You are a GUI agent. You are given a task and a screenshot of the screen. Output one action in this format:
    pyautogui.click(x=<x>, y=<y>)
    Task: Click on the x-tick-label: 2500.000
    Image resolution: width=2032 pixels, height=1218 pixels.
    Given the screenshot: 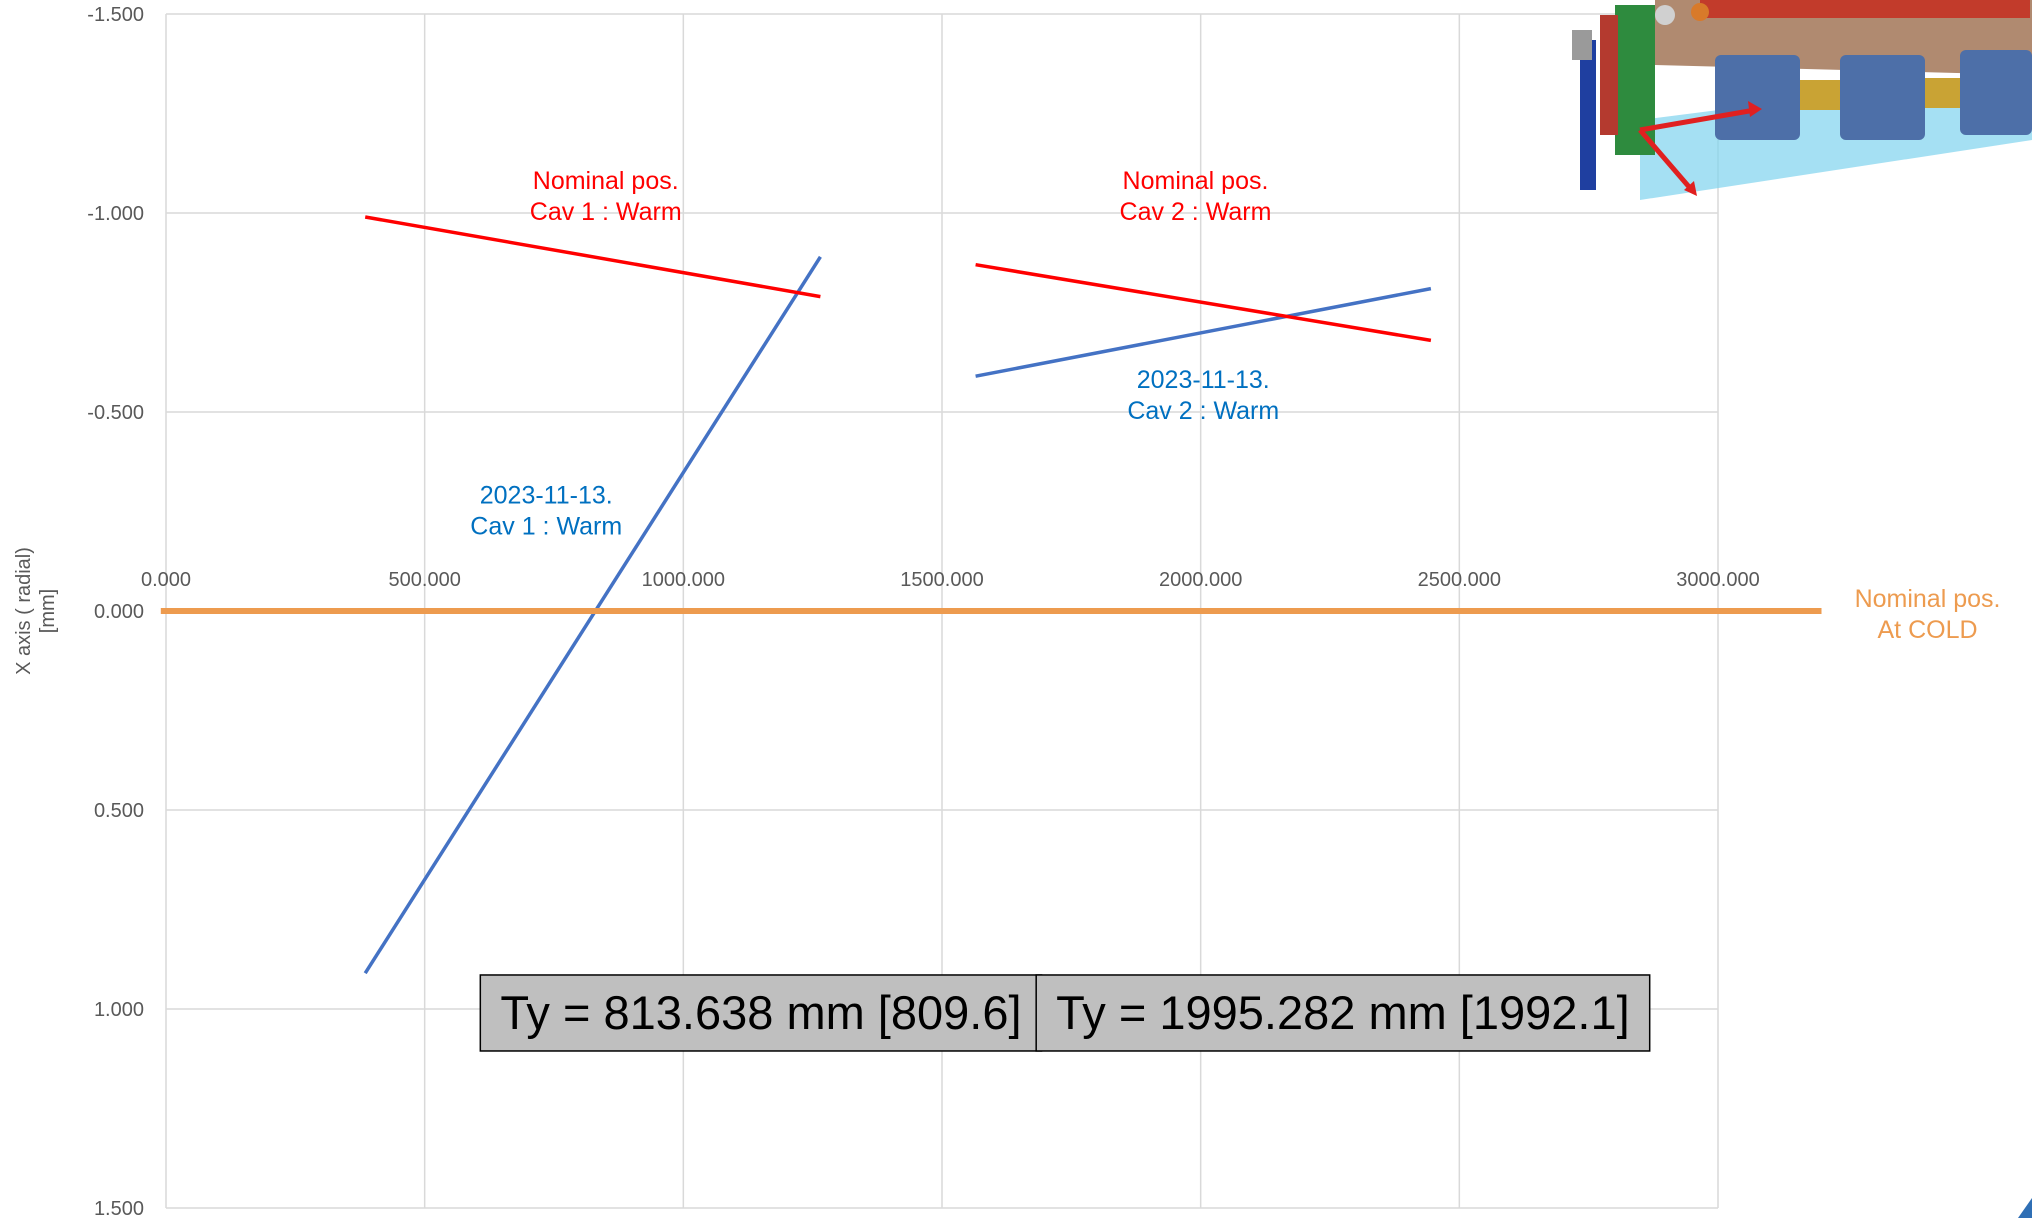 What is the action you would take?
    pyautogui.click(x=1459, y=580)
    